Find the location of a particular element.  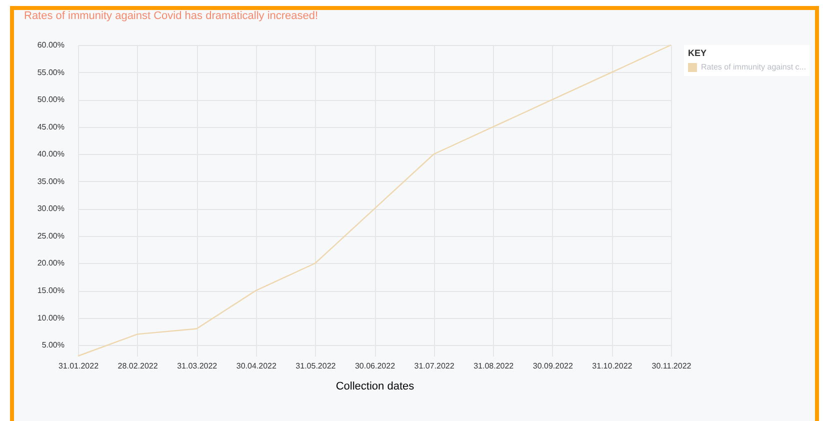

y-tick-label: 5.00% is located at coordinates (53, 345).